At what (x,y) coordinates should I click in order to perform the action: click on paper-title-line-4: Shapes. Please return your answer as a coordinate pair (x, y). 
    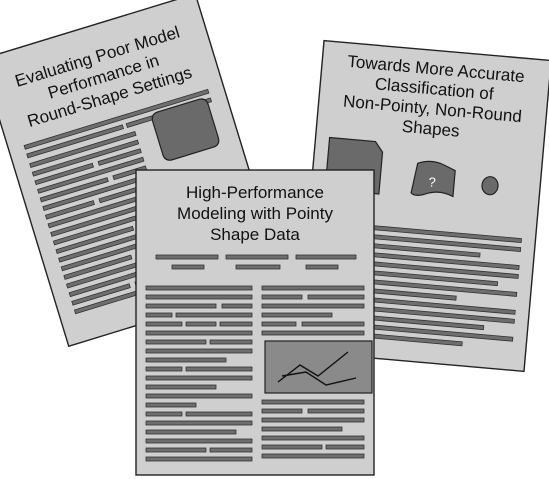
    Looking at the image, I should click on (430, 129).